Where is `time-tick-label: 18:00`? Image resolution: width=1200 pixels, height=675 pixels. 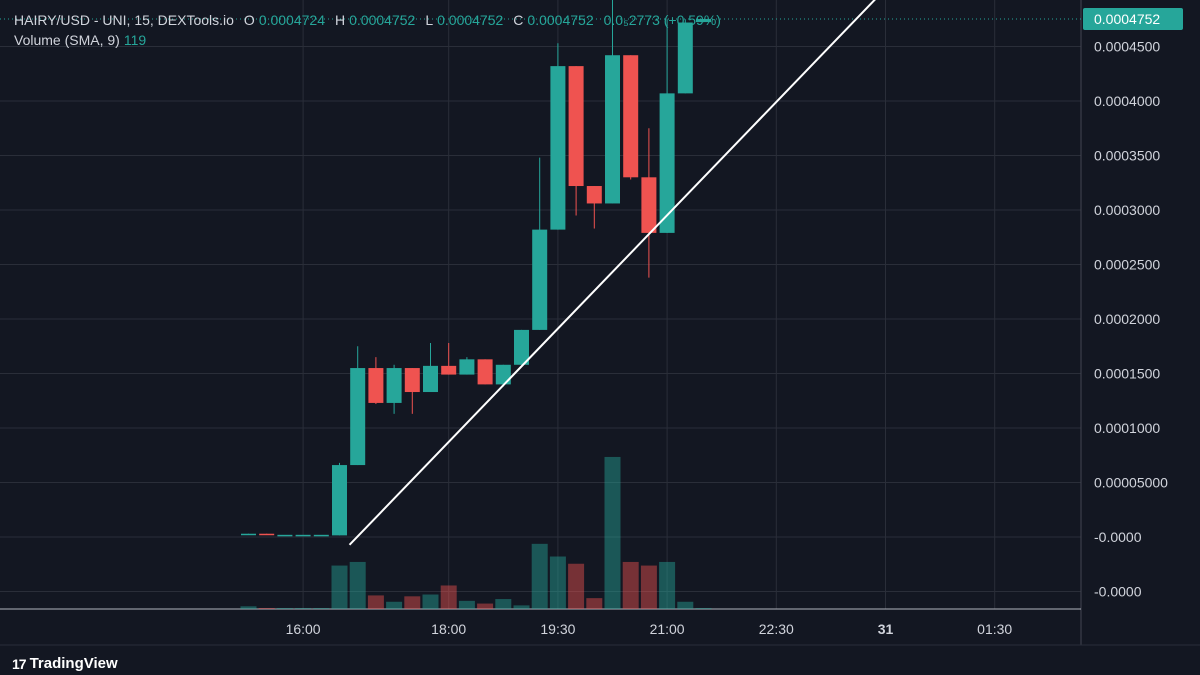 time-tick-label: 18:00 is located at coordinates (448, 629).